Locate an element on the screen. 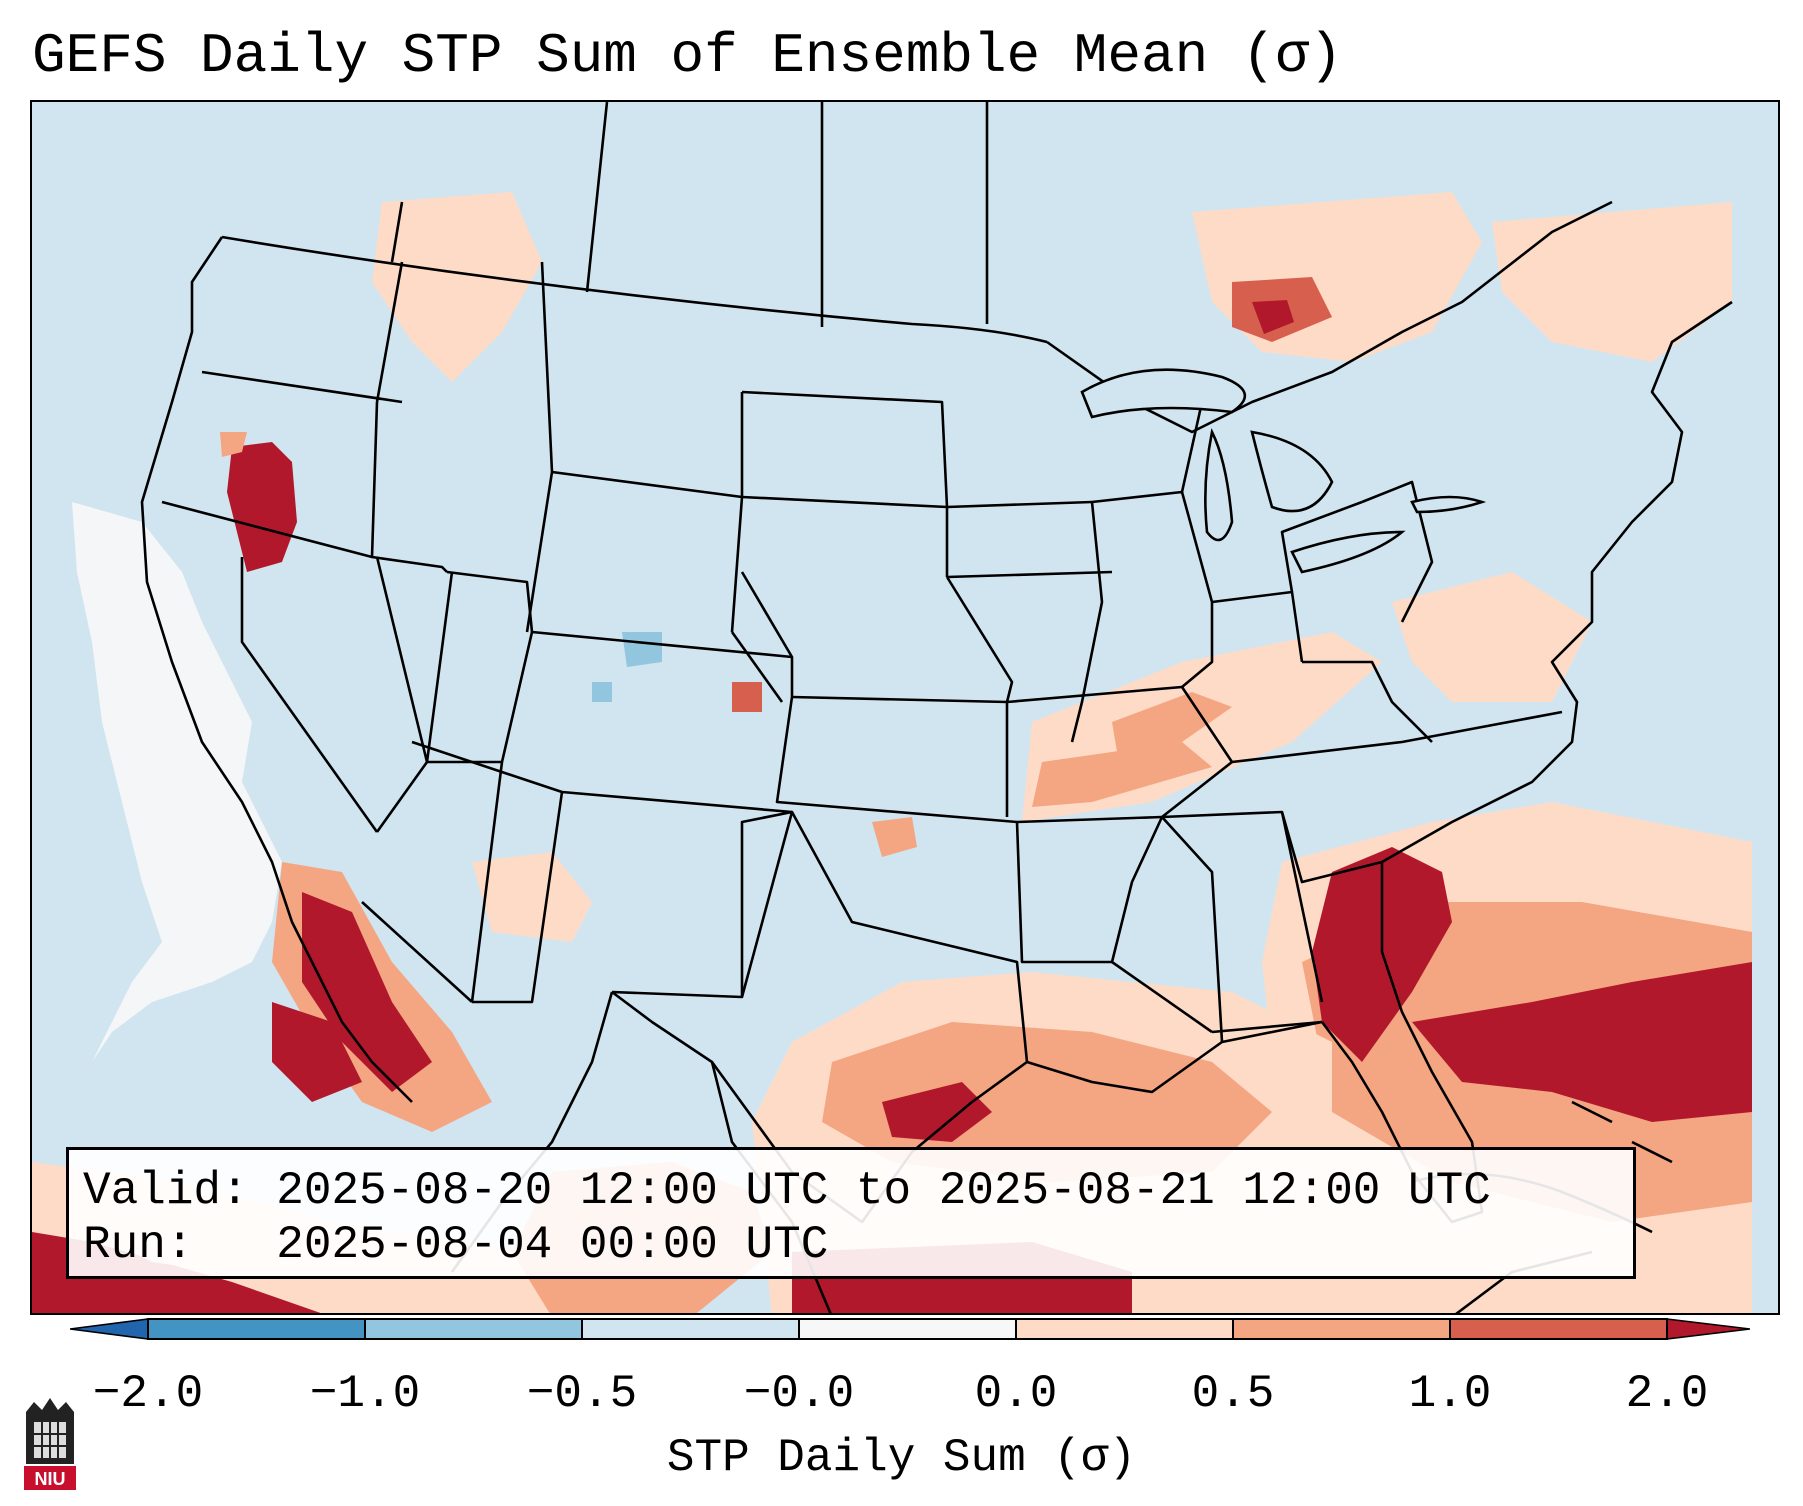  colorbar-tick-label: 0.5 is located at coordinates (1233, 1394).